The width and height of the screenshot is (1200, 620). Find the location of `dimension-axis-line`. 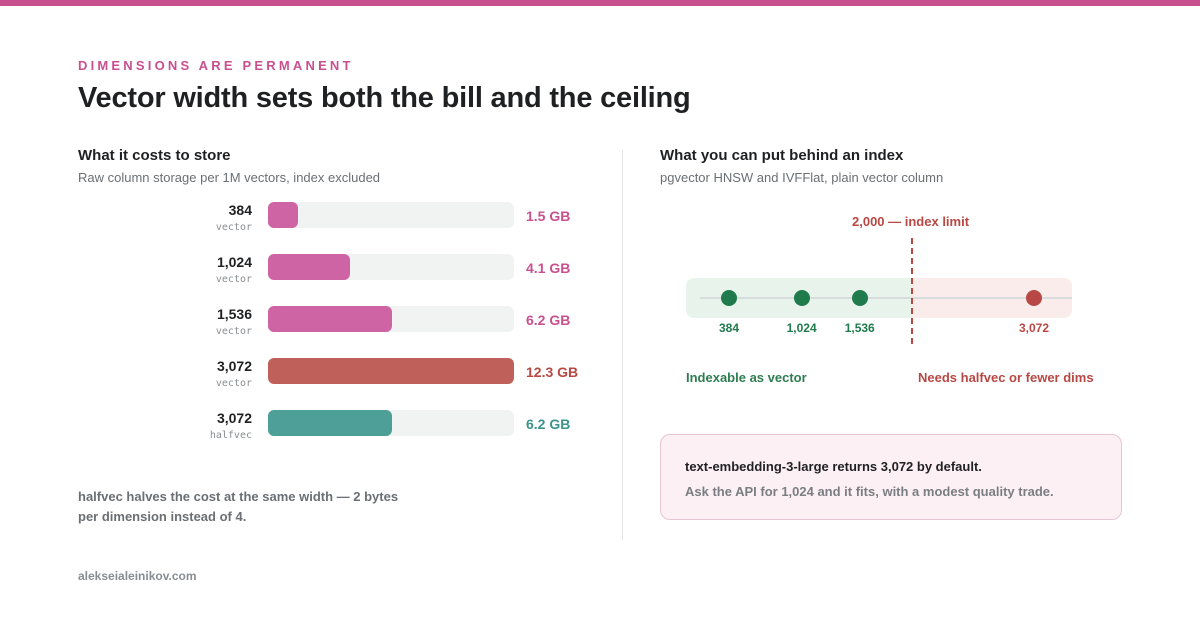

dimension-axis-line is located at coordinates (886, 298).